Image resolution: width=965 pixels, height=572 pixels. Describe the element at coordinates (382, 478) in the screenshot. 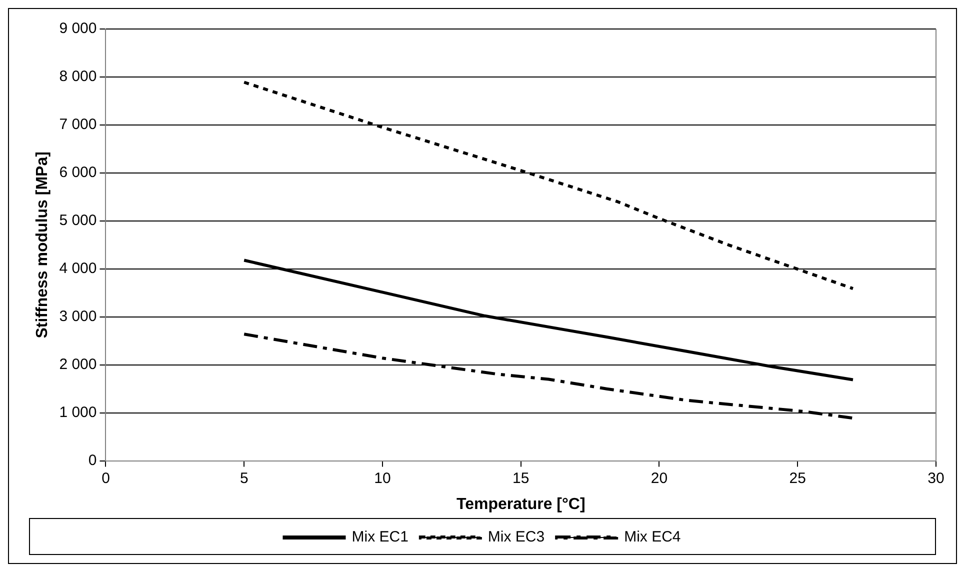

I see `x-tick-label: 10` at that location.